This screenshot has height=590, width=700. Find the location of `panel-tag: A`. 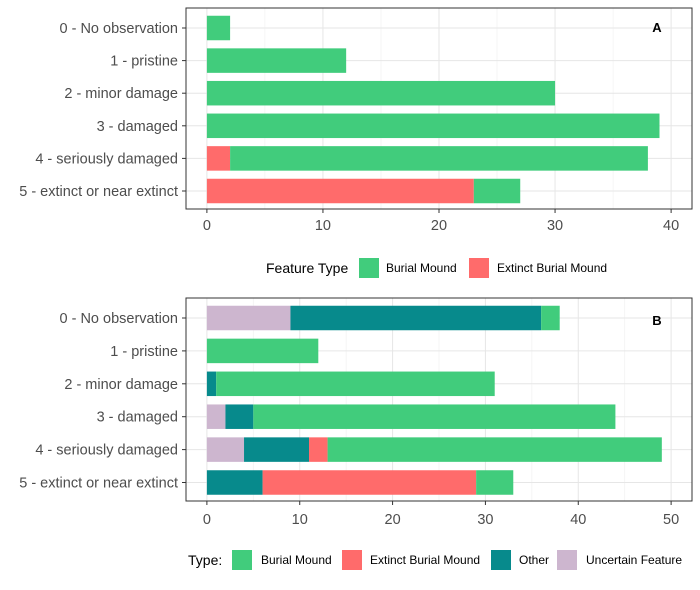

panel-tag: A is located at coordinates (657, 27).